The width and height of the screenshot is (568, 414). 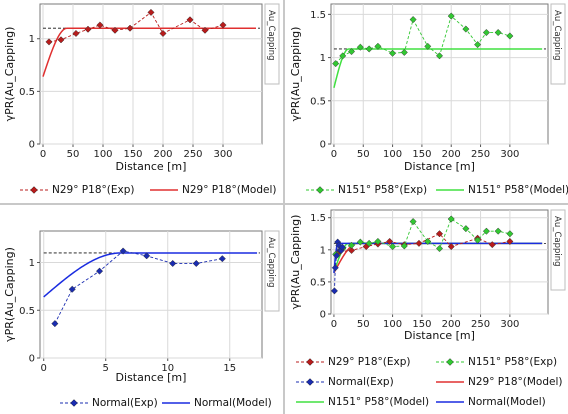 What do you see at coordinates (73, 154) in the screenshot?
I see `x-tick-label: 50` at bounding box center [73, 154].